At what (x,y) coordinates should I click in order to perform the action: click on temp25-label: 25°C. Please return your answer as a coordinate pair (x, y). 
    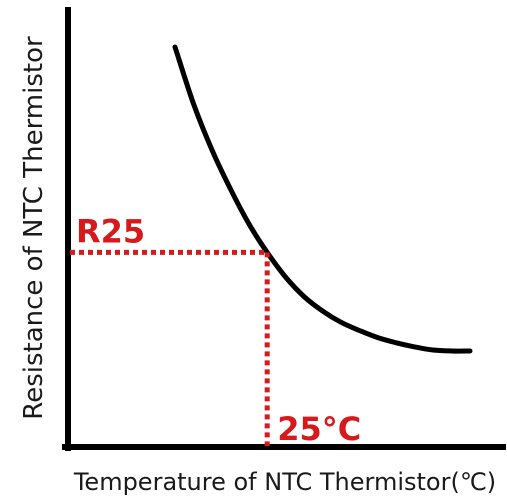
    Looking at the image, I should click on (319, 429).